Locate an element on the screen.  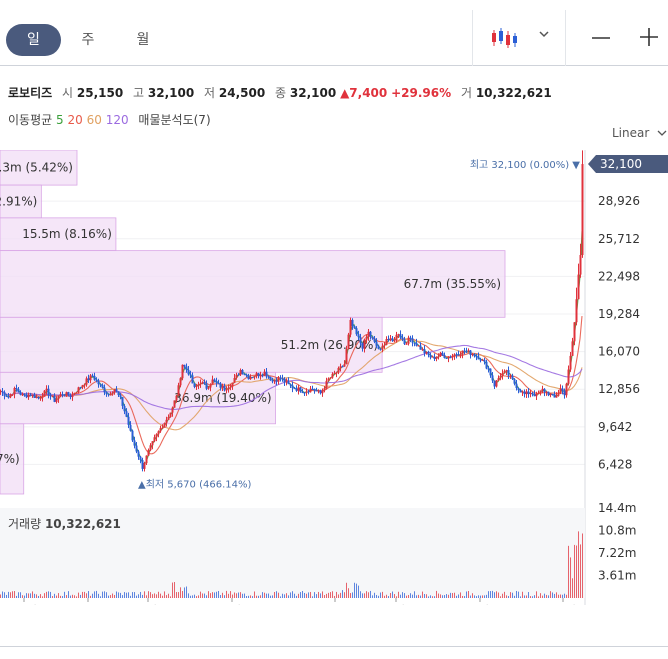
low-value: 24,500 is located at coordinates (242, 93).